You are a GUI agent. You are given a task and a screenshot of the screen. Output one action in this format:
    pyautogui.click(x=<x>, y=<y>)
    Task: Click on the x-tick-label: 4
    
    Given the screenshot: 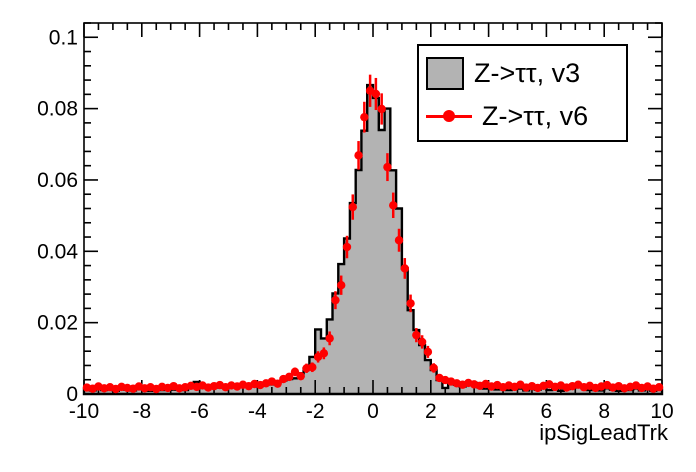 What is the action you would take?
    pyautogui.click(x=489, y=411)
    